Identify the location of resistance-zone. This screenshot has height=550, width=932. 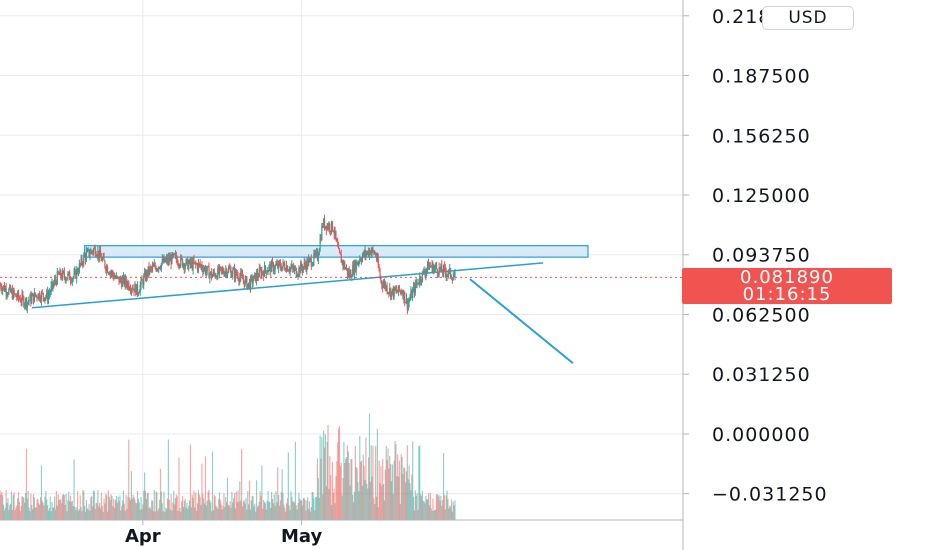
(336, 251).